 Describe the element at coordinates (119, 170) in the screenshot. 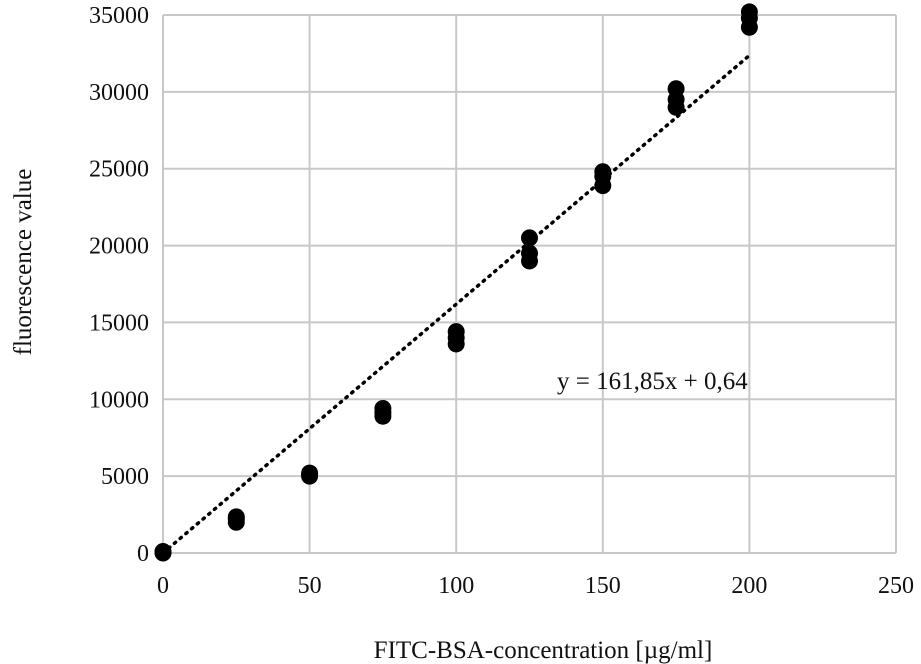

I see `y-tick-label: 25000` at that location.